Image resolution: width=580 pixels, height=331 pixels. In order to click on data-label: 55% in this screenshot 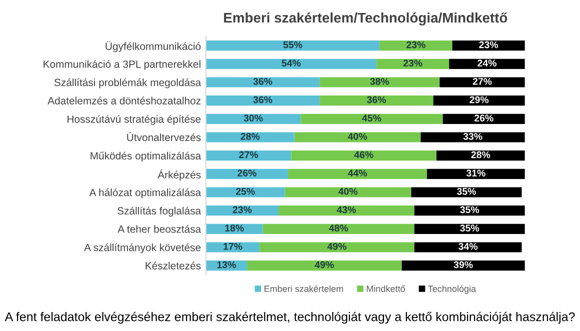, I will do `click(292, 44)`.